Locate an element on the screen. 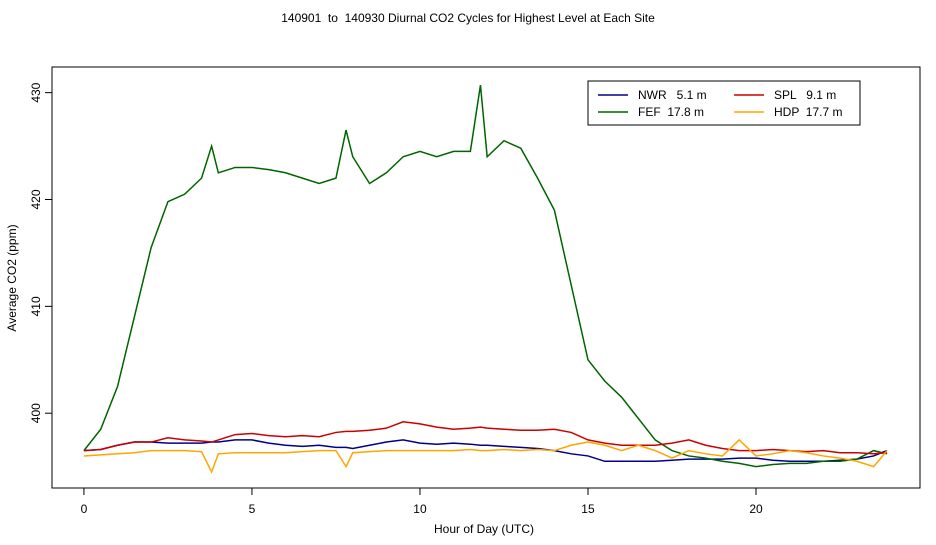 The image size is (936, 545). x-tick-label: 20 is located at coordinates (756, 509).